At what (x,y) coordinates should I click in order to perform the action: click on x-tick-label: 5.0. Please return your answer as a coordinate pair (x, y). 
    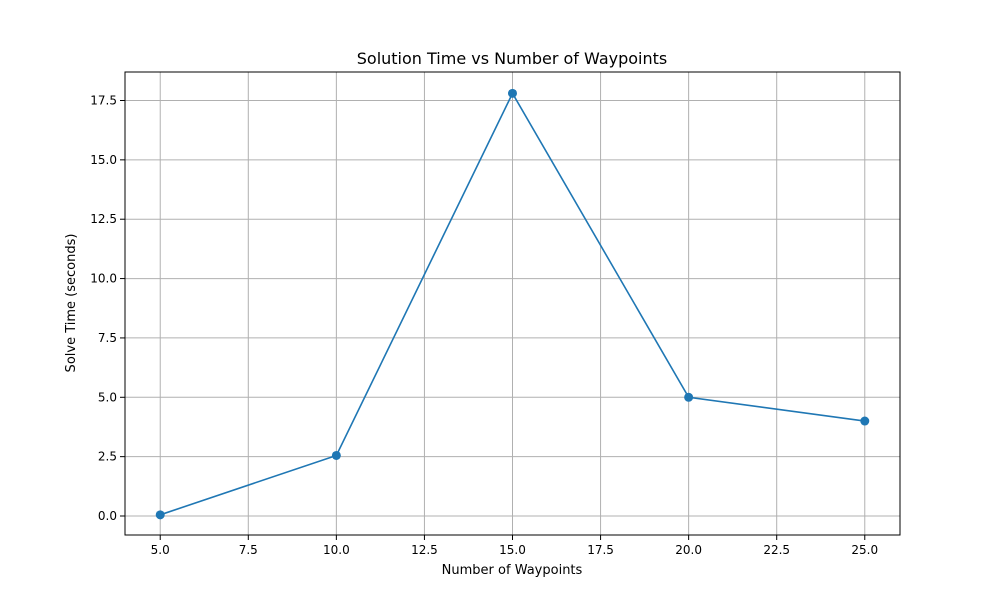
    Looking at the image, I should click on (160, 550).